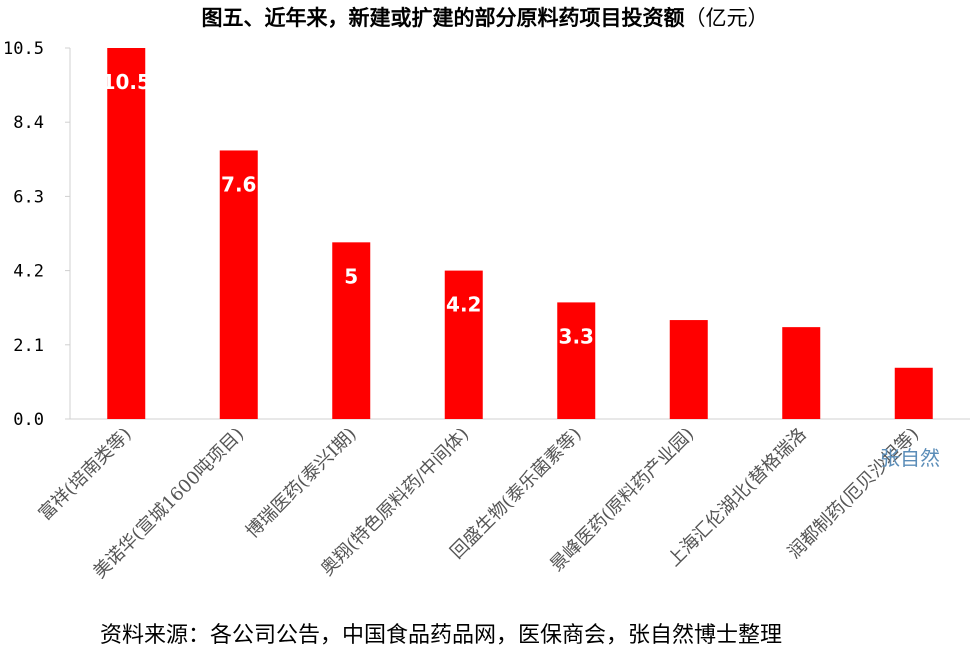 The height and width of the screenshot is (653, 970). Describe the element at coordinates (28, 123) in the screenshot. I see `y-tick-label: 8.4` at that location.